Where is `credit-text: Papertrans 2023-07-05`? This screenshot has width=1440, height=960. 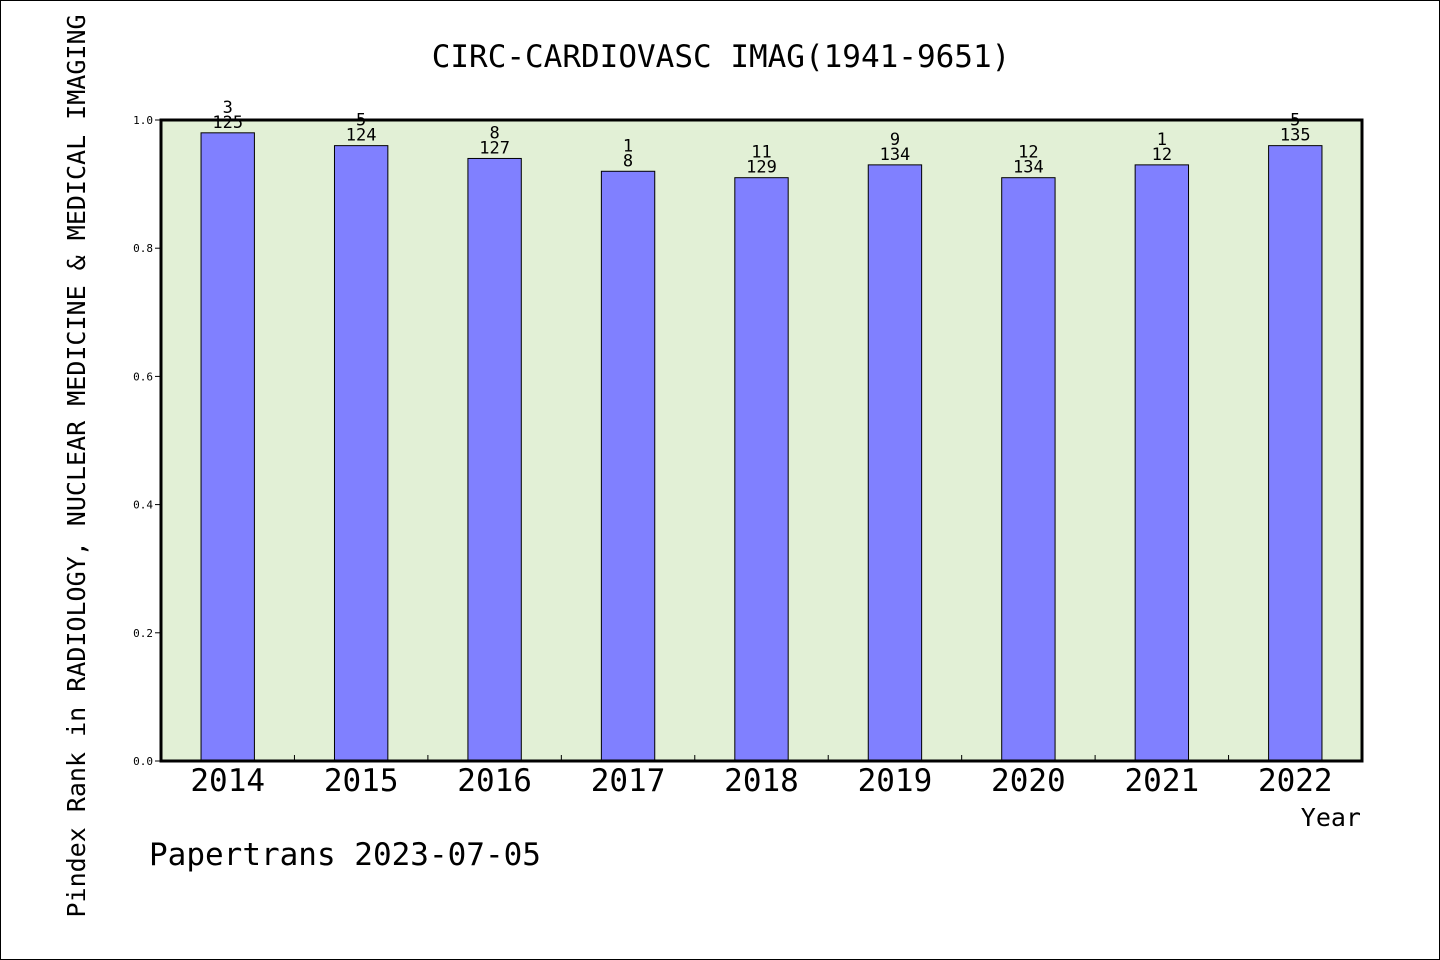 credit-text: Papertrans 2023-07-05 is located at coordinates (345, 855).